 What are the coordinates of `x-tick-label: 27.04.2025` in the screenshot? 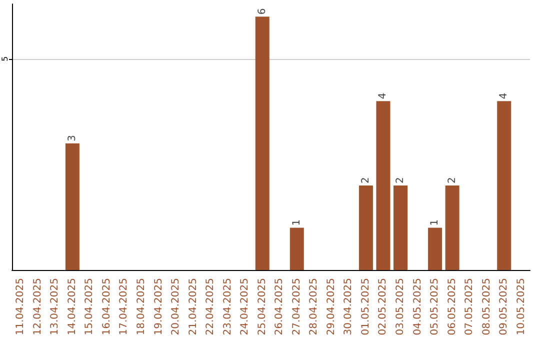 It's located at (296, 307).